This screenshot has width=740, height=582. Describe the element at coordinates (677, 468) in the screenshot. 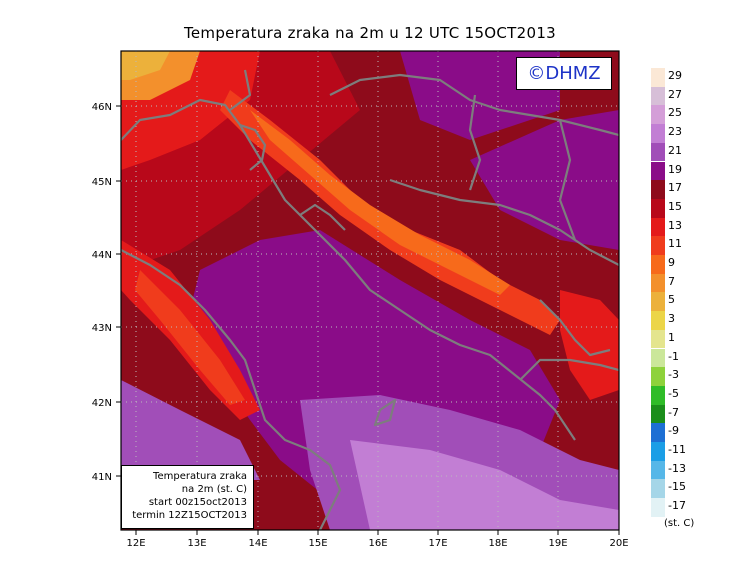

I see `legend-label: -13` at that location.